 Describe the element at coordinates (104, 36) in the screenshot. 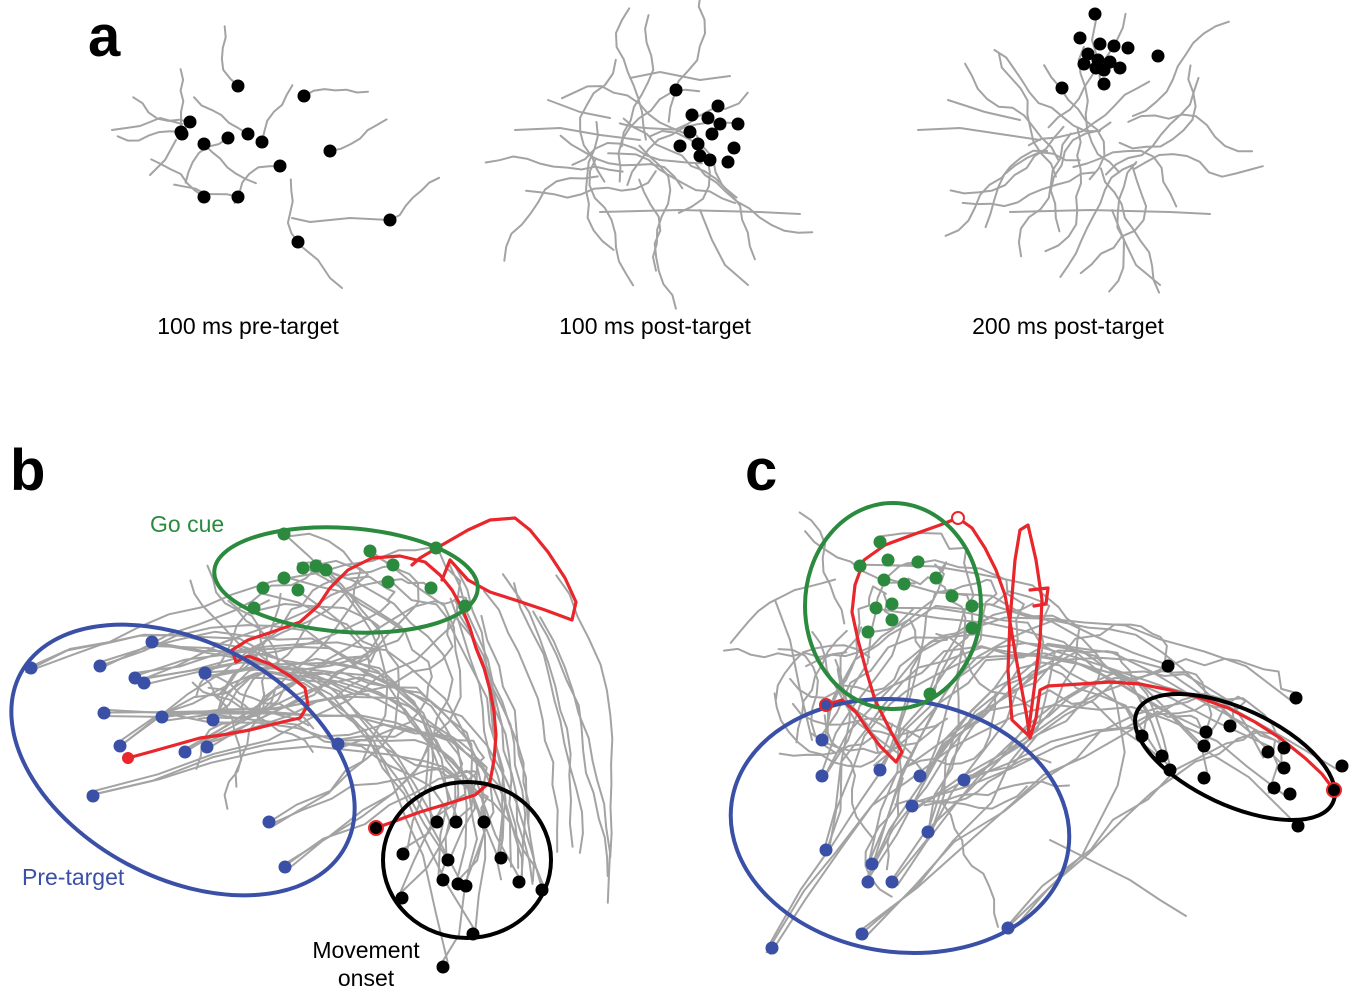

I see `panel-letter-a: a` at that location.